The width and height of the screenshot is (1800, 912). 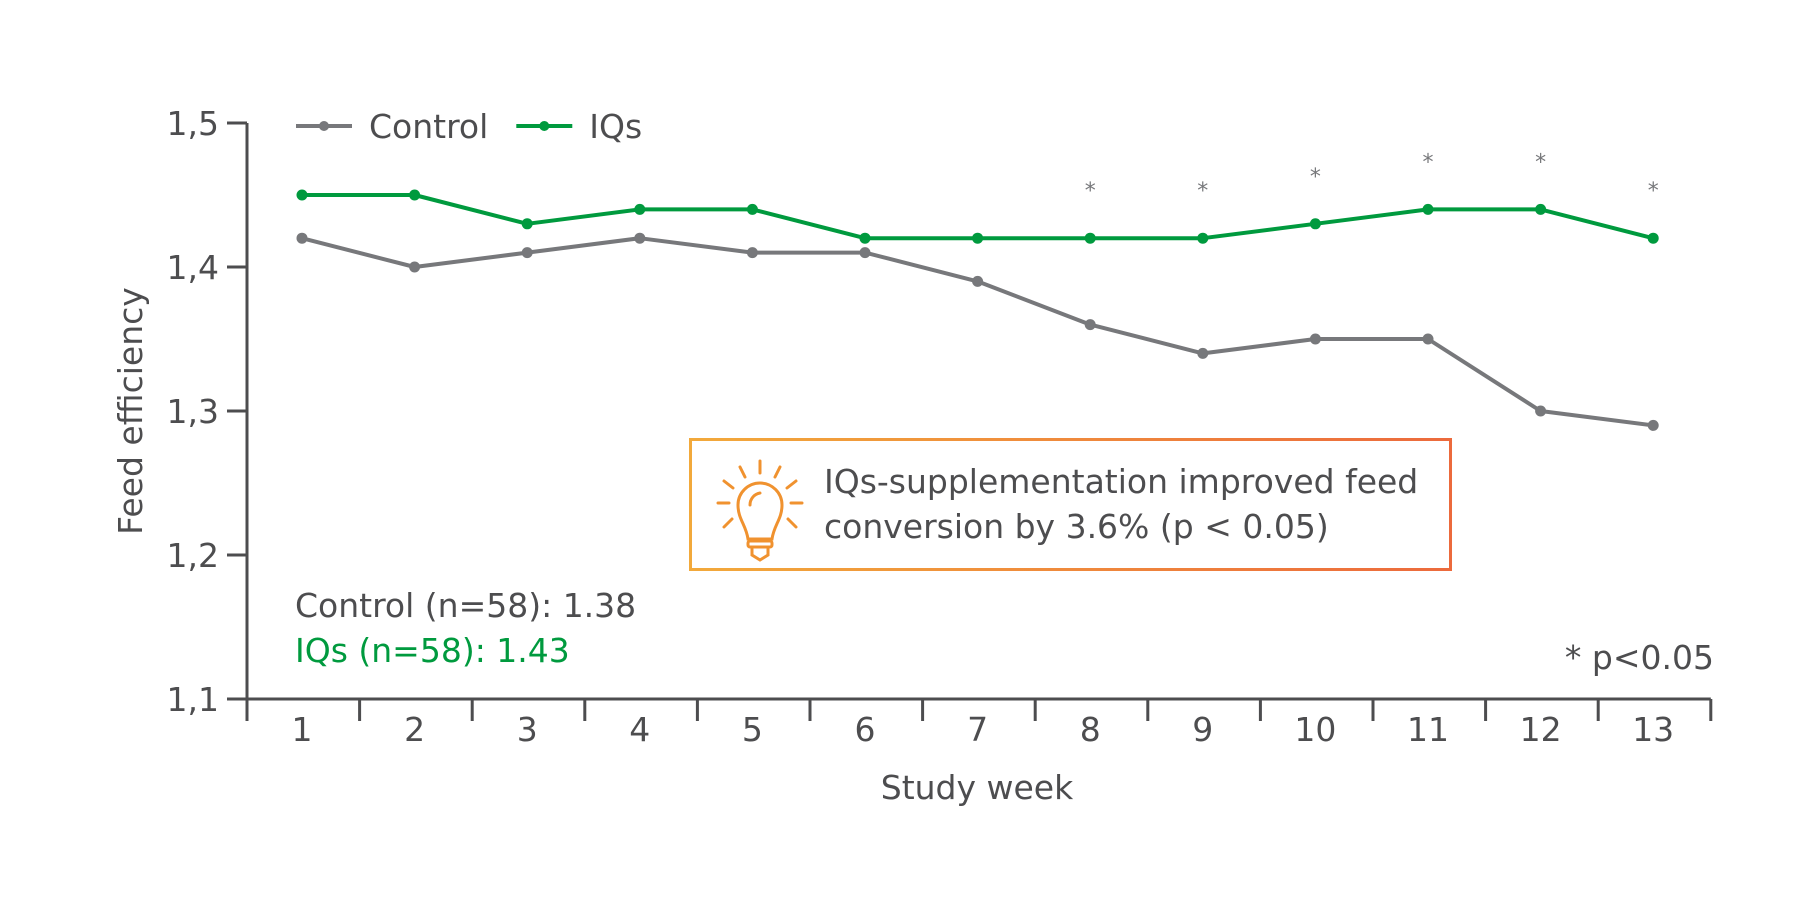 What do you see at coordinates (1541, 729) in the screenshot?
I see `x-tick-label: 12` at bounding box center [1541, 729].